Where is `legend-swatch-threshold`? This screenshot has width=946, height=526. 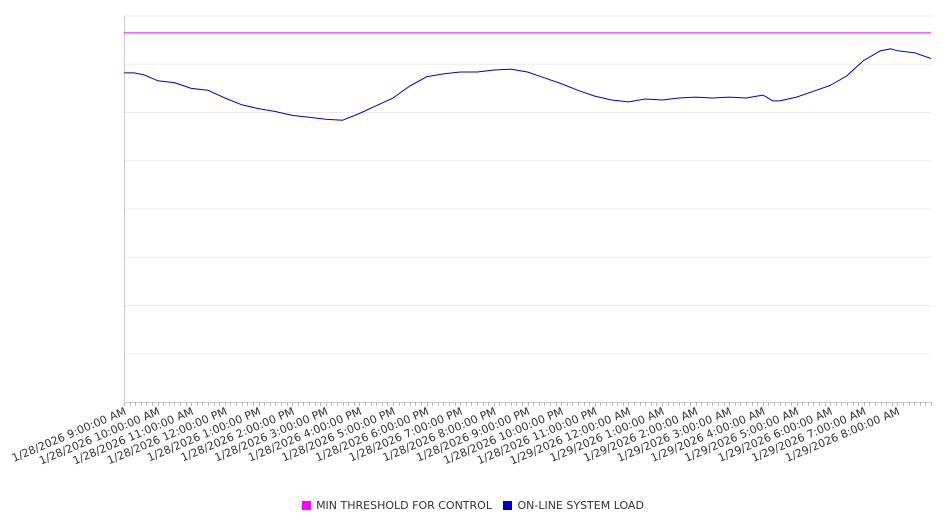 legend-swatch-threshold is located at coordinates (307, 505).